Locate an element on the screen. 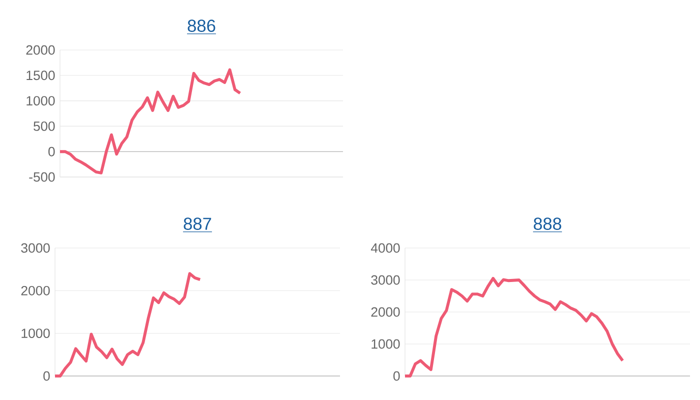 Image resolution: width=700 pixels, height=400 pixels. chart-title: 888 is located at coordinates (548, 224).